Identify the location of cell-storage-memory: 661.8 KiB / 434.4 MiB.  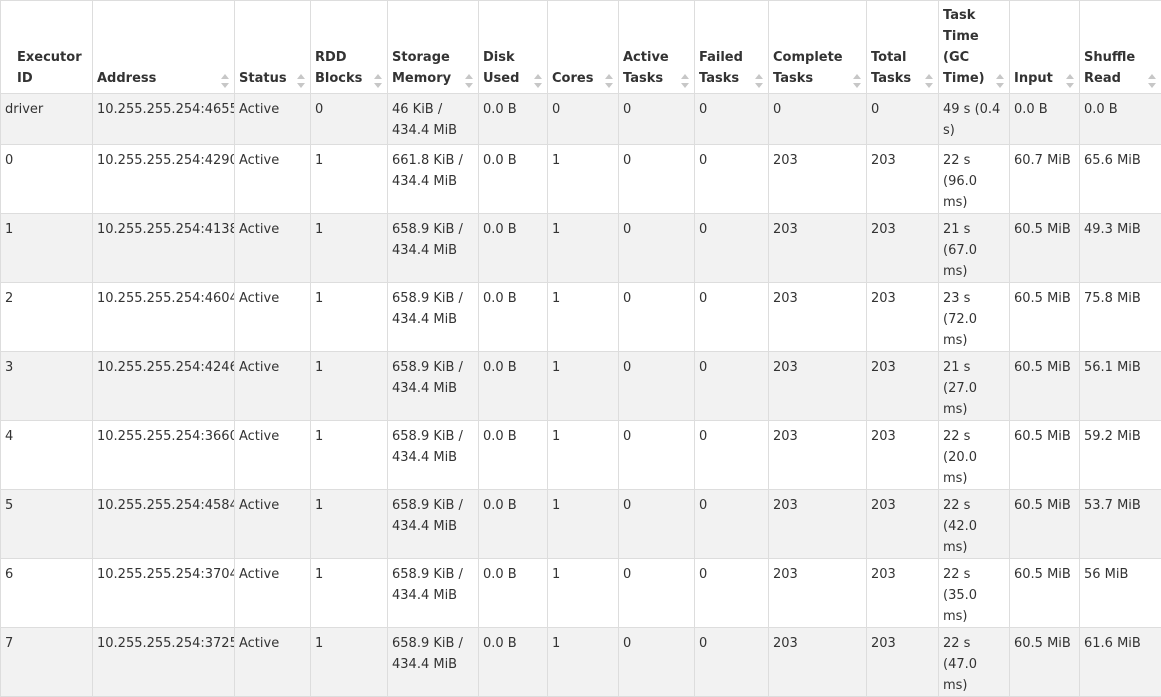
(433, 179).